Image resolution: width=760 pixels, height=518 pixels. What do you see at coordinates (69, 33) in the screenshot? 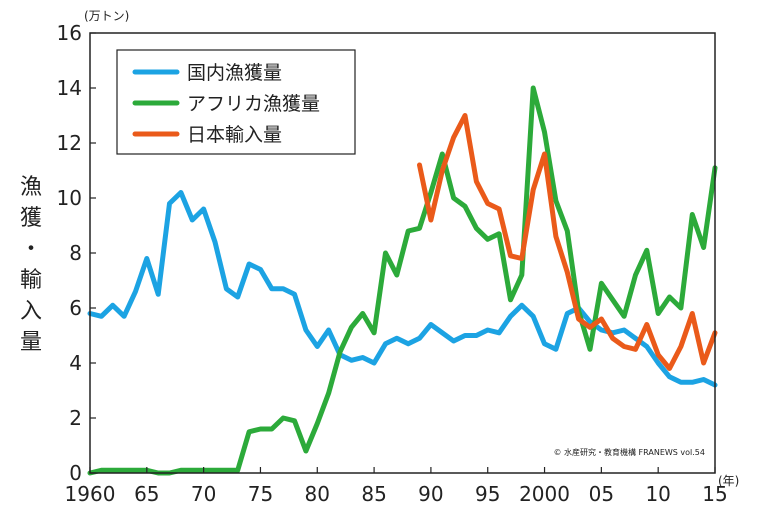
I see `y-tick-label: 16` at bounding box center [69, 33].